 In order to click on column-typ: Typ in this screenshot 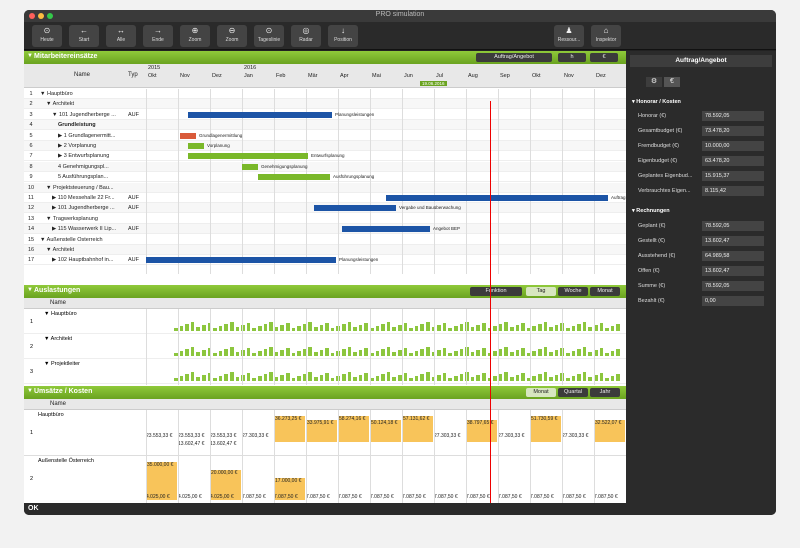, I will do `click(133, 75)`.